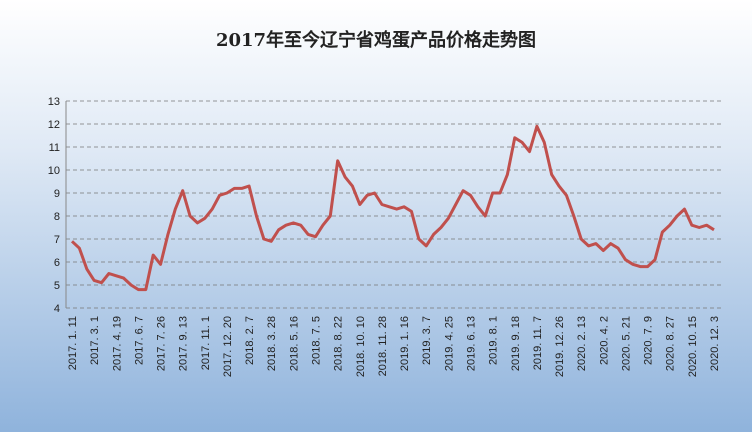 This screenshot has height=432, width=752. What do you see at coordinates (139, 340) in the screenshot?
I see `x-tick-label: 2017. 6. 7` at bounding box center [139, 340].